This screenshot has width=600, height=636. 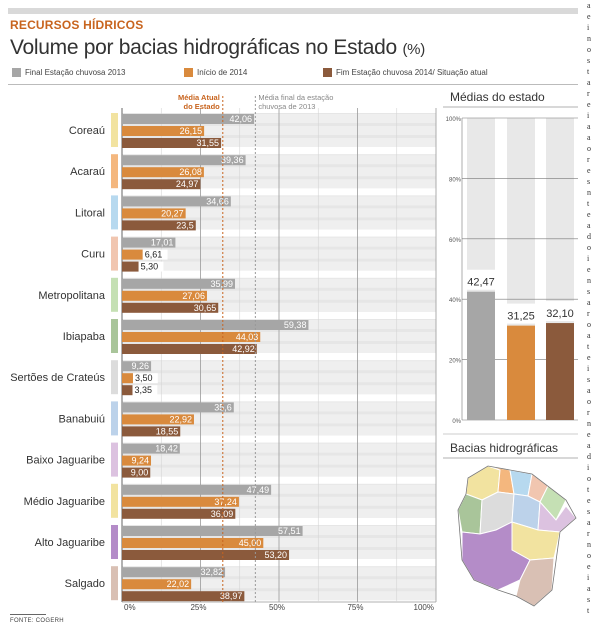 I want to click on bar-value-label: 42,92, so click(x=243, y=349).